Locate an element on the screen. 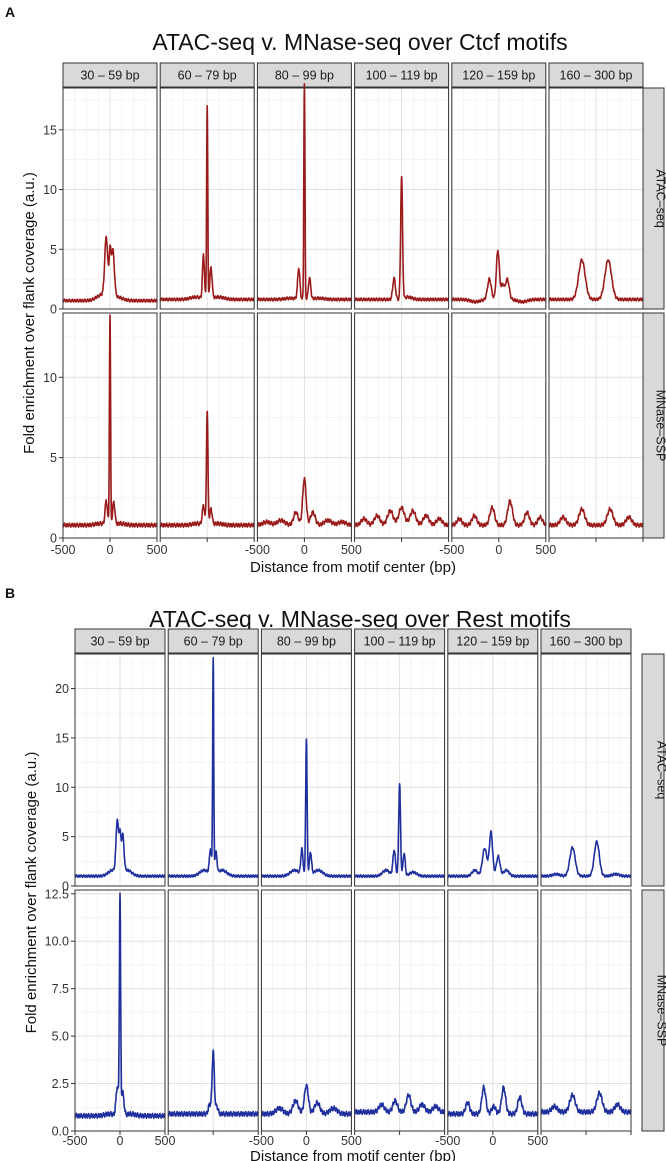  facet-strip-label: 60 – 79 bp is located at coordinates (207, 76).